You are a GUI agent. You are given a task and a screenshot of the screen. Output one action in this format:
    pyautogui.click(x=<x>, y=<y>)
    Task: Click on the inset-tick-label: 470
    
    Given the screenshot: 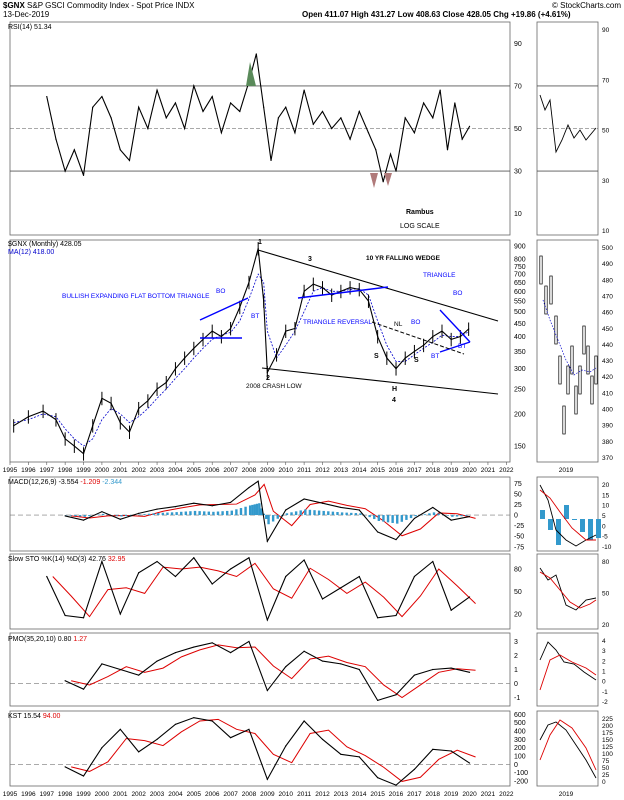 What is the action you would take?
    pyautogui.click(x=607, y=296)
    